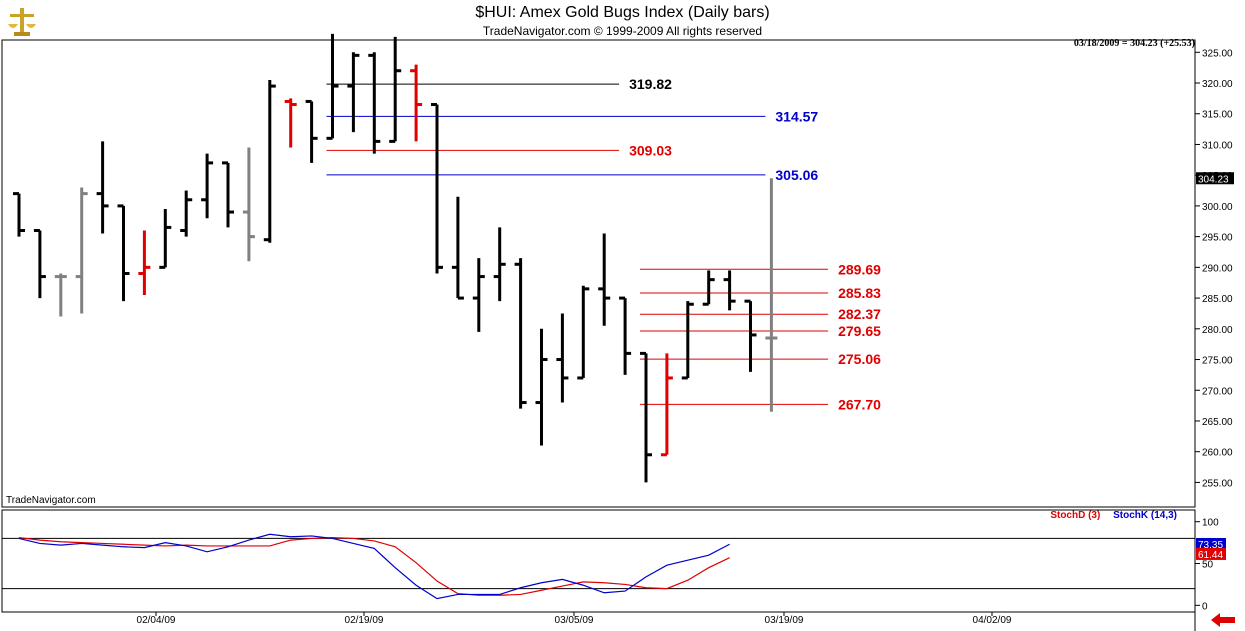 The image size is (1245, 631). What do you see at coordinates (796, 175) in the screenshot?
I see `level-label: 305.06` at bounding box center [796, 175].